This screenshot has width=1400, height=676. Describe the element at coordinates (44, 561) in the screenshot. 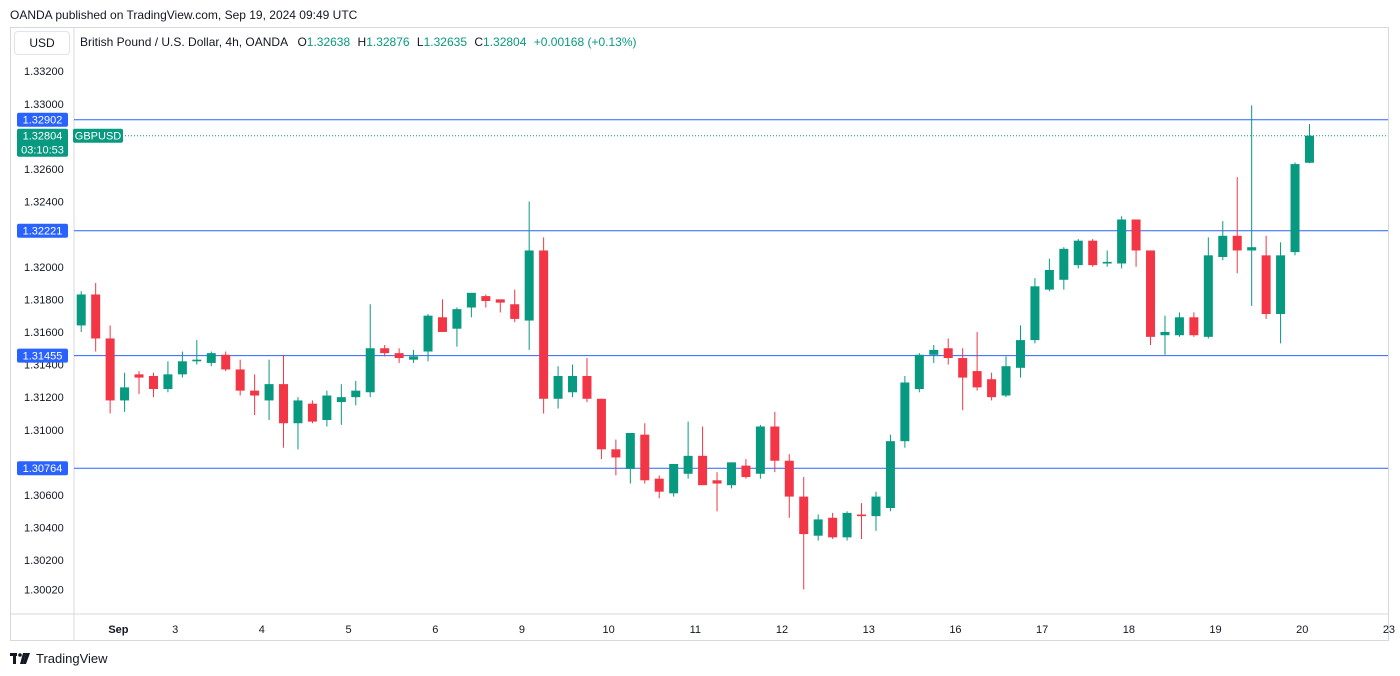

I see `y-tick-label: 1.30200` at that location.